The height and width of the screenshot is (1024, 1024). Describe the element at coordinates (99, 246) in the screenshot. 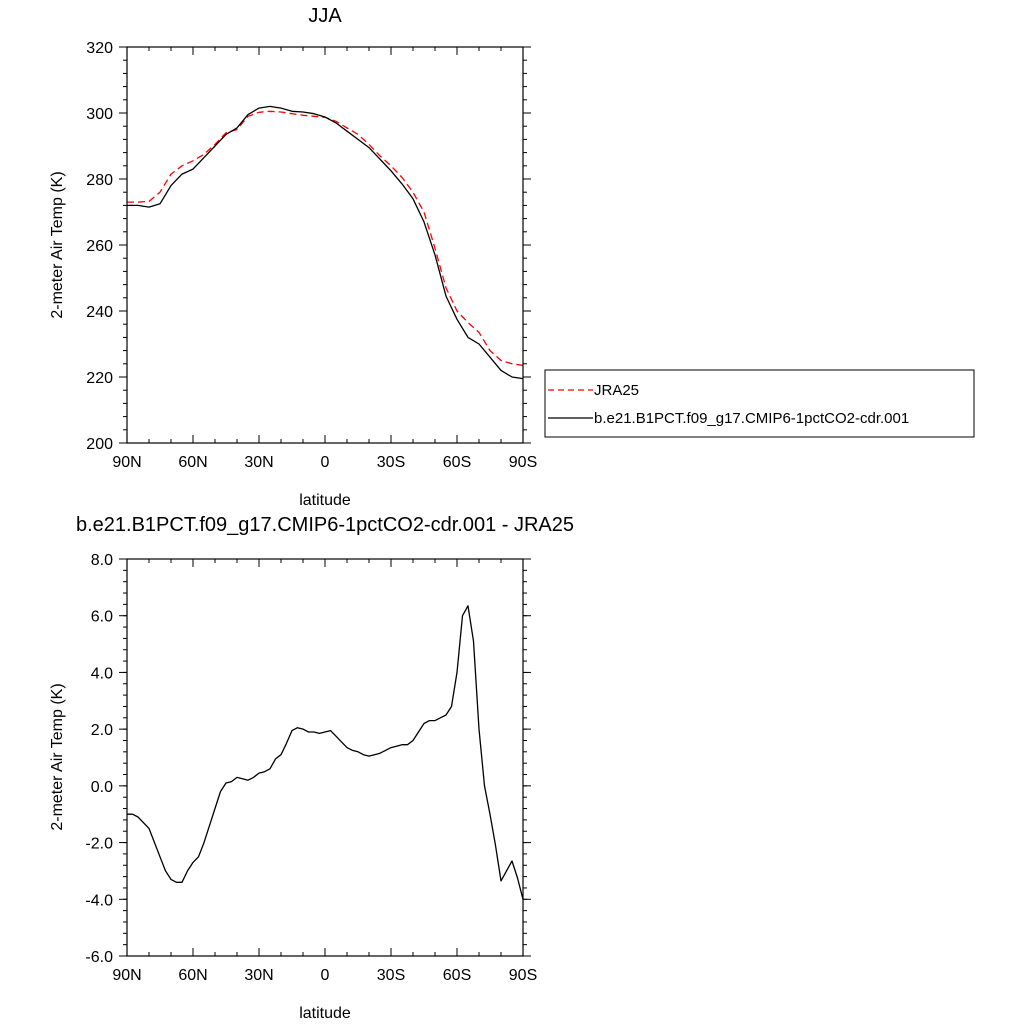

I see `y-tick-label: 260` at that location.